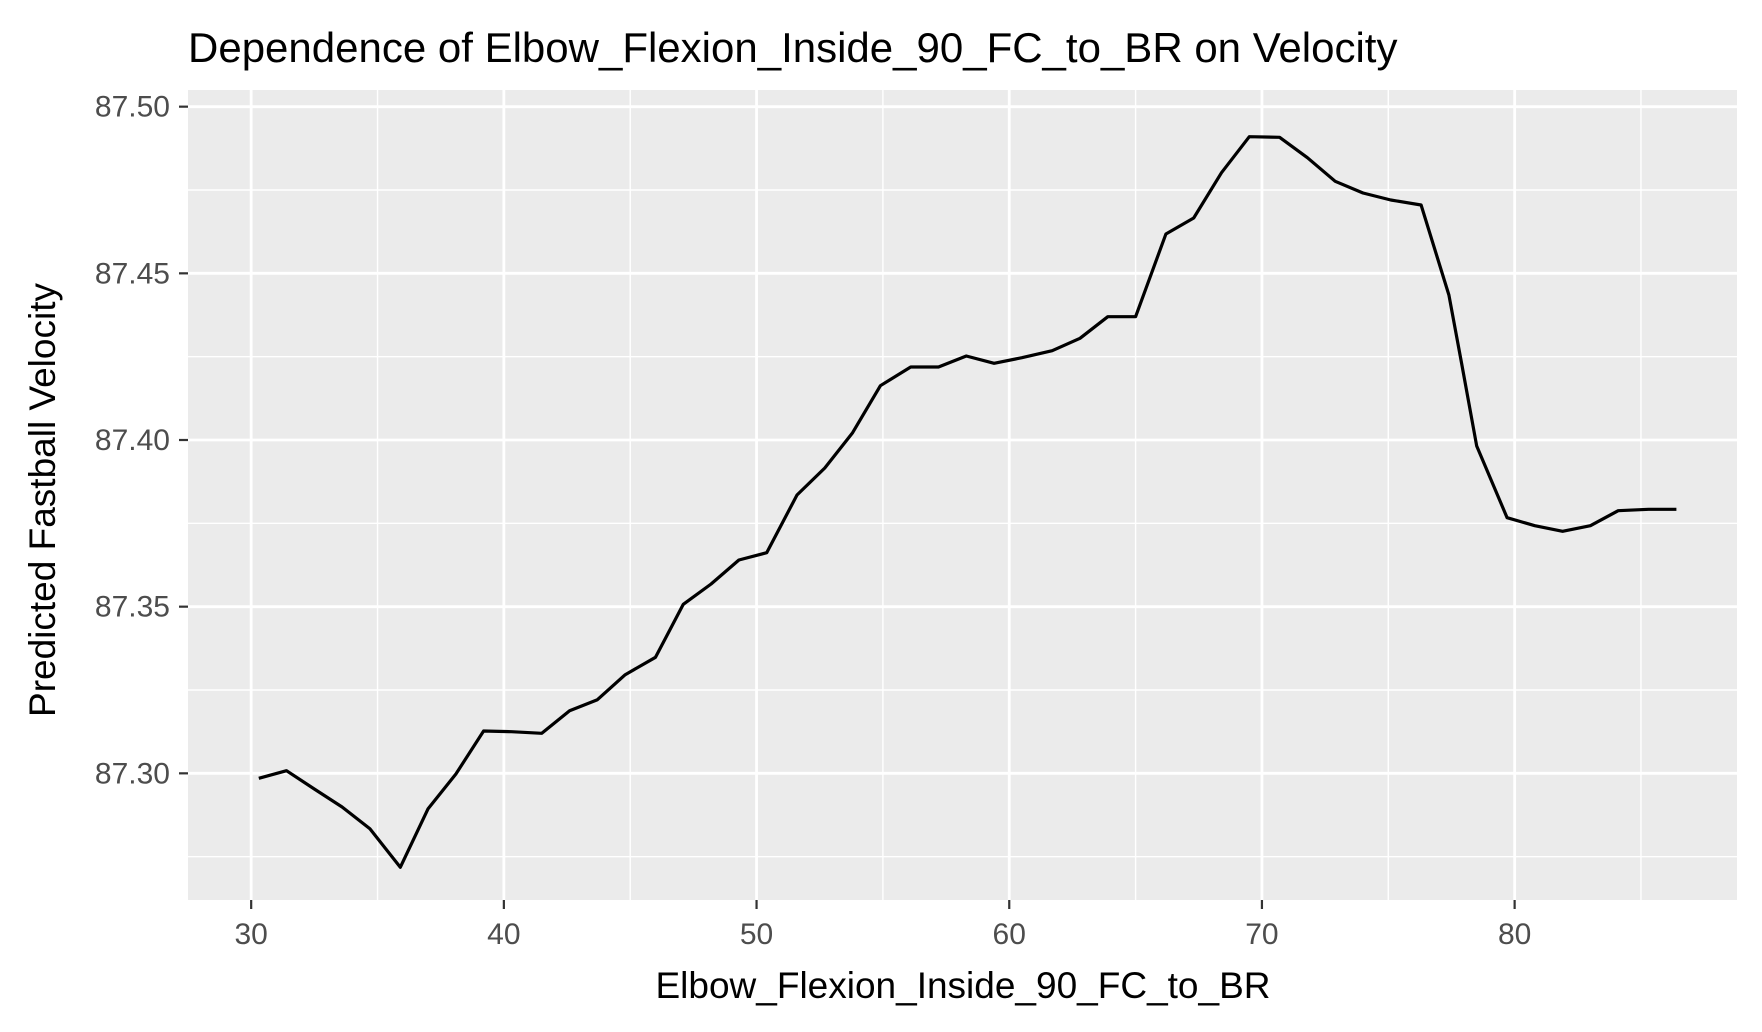 This screenshot has height=1032, width=1762. What do you see at coordinates (250, 934) in the screenshot?
I see `x-tick-label: 30` at bounding box center [250, 934].